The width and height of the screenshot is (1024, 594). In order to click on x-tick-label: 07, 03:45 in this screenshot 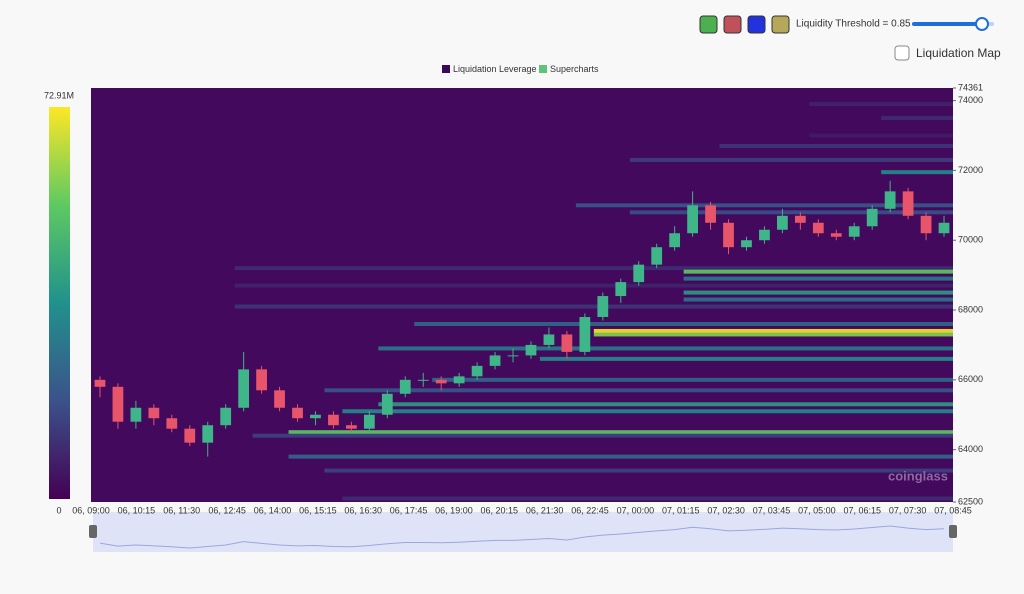, I will do `click(772, 510)`.